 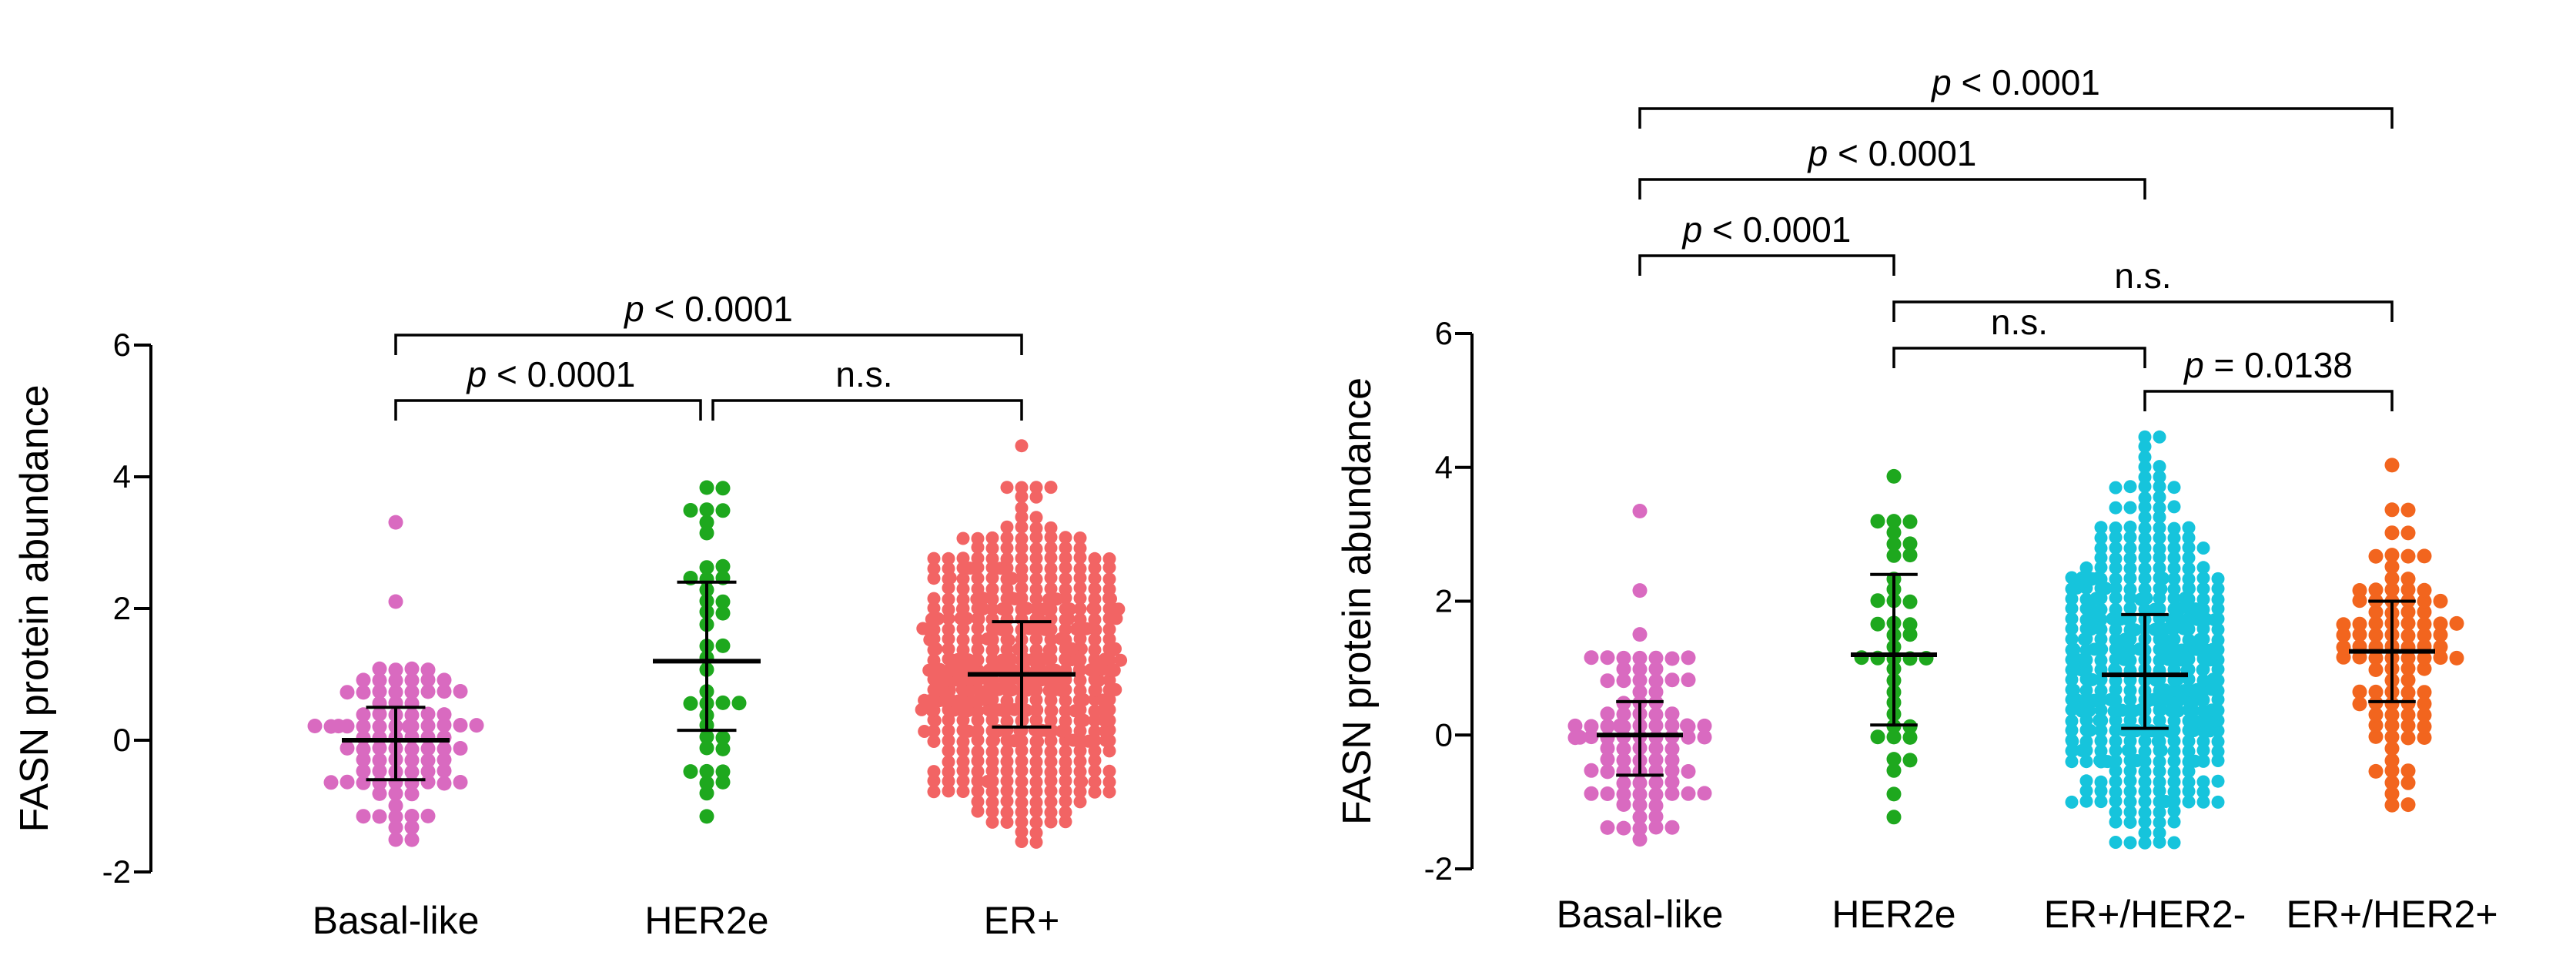 What do you see at coordinates (1444, 333) in the screenshot?
I see `y-tick-label: 6` at bounding box center [1444, 333].